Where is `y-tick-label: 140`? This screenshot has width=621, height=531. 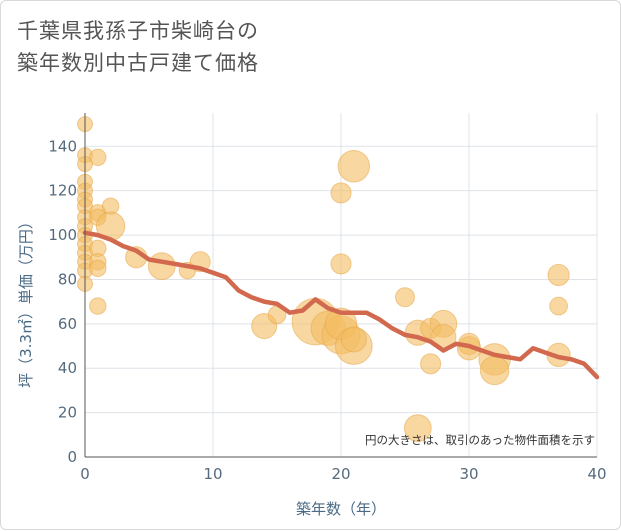
y-tick-label: 140 is located at coordinates (62, 146).